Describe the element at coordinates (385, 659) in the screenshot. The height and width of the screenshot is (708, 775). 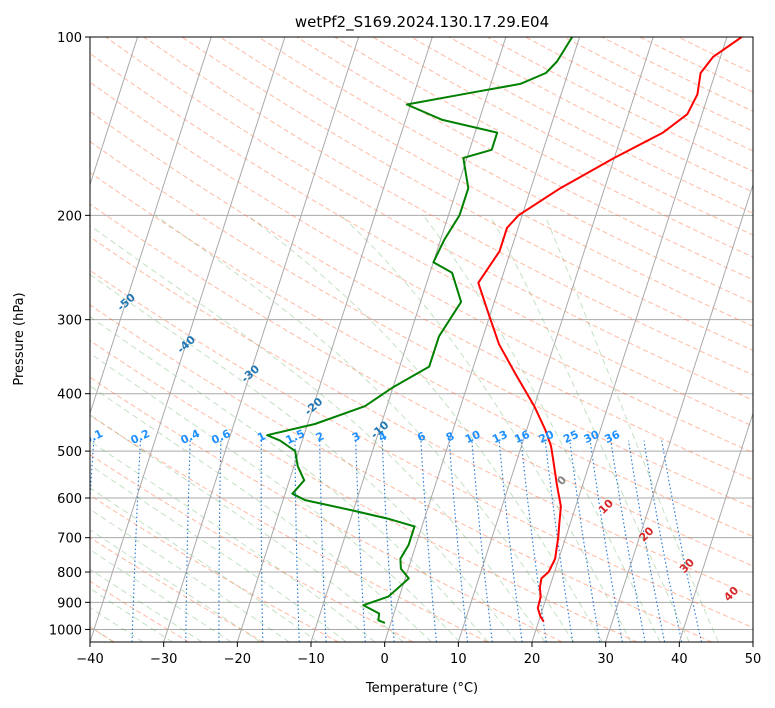
I see `x-tick-label: 0` at that location.